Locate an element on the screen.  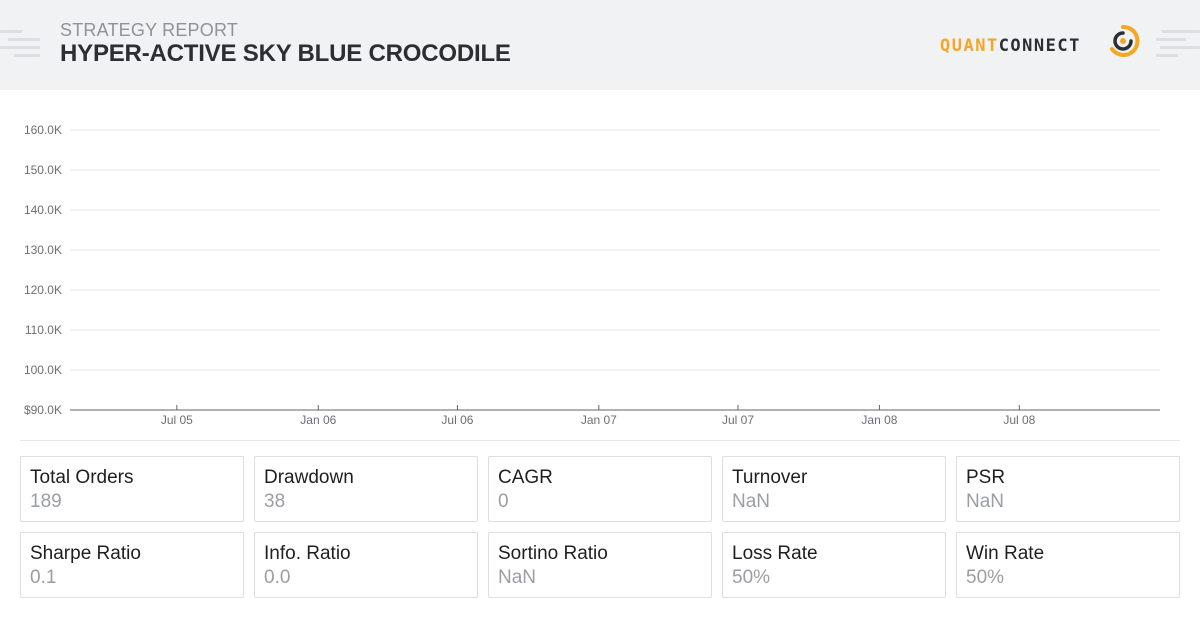
metric-value: 0.1 is located at coordinates (43, 577).